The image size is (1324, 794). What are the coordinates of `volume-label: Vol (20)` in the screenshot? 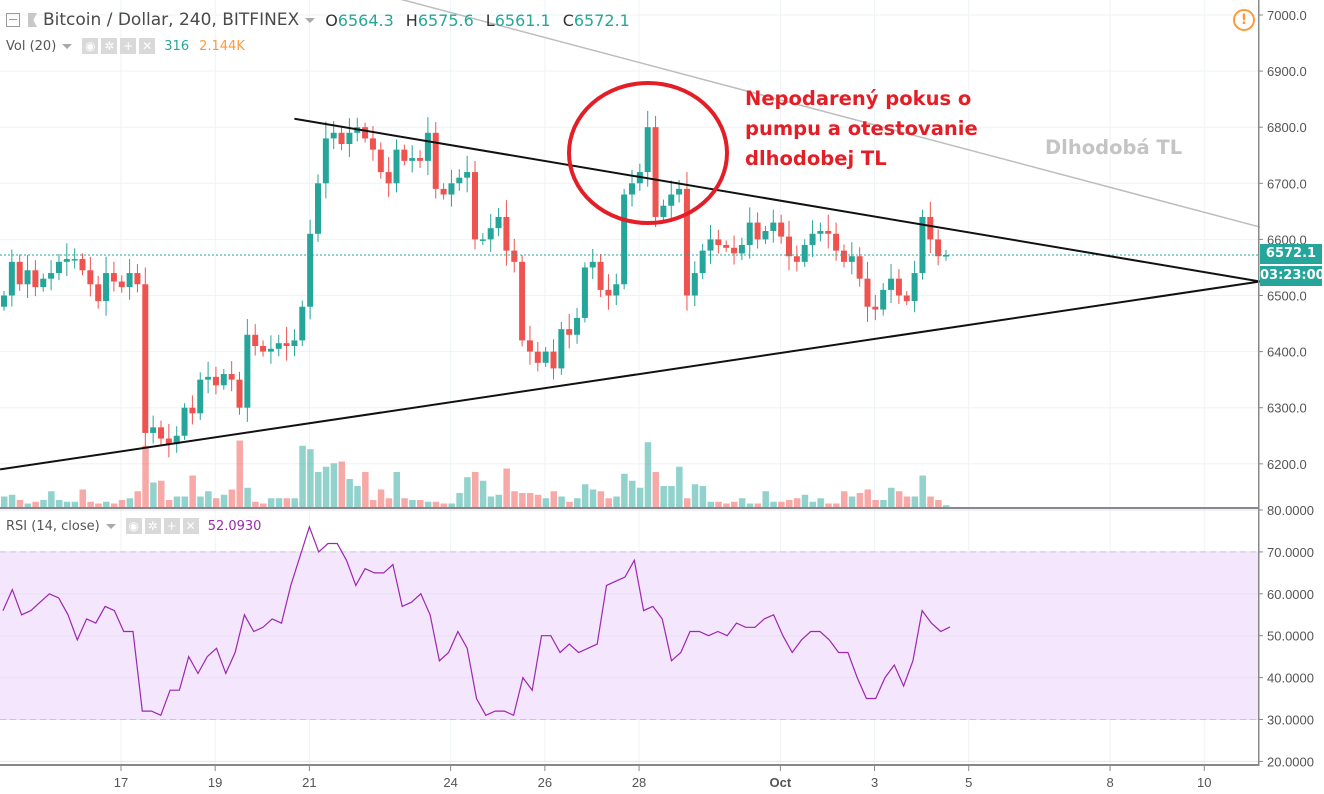 It's located at (31, 46).